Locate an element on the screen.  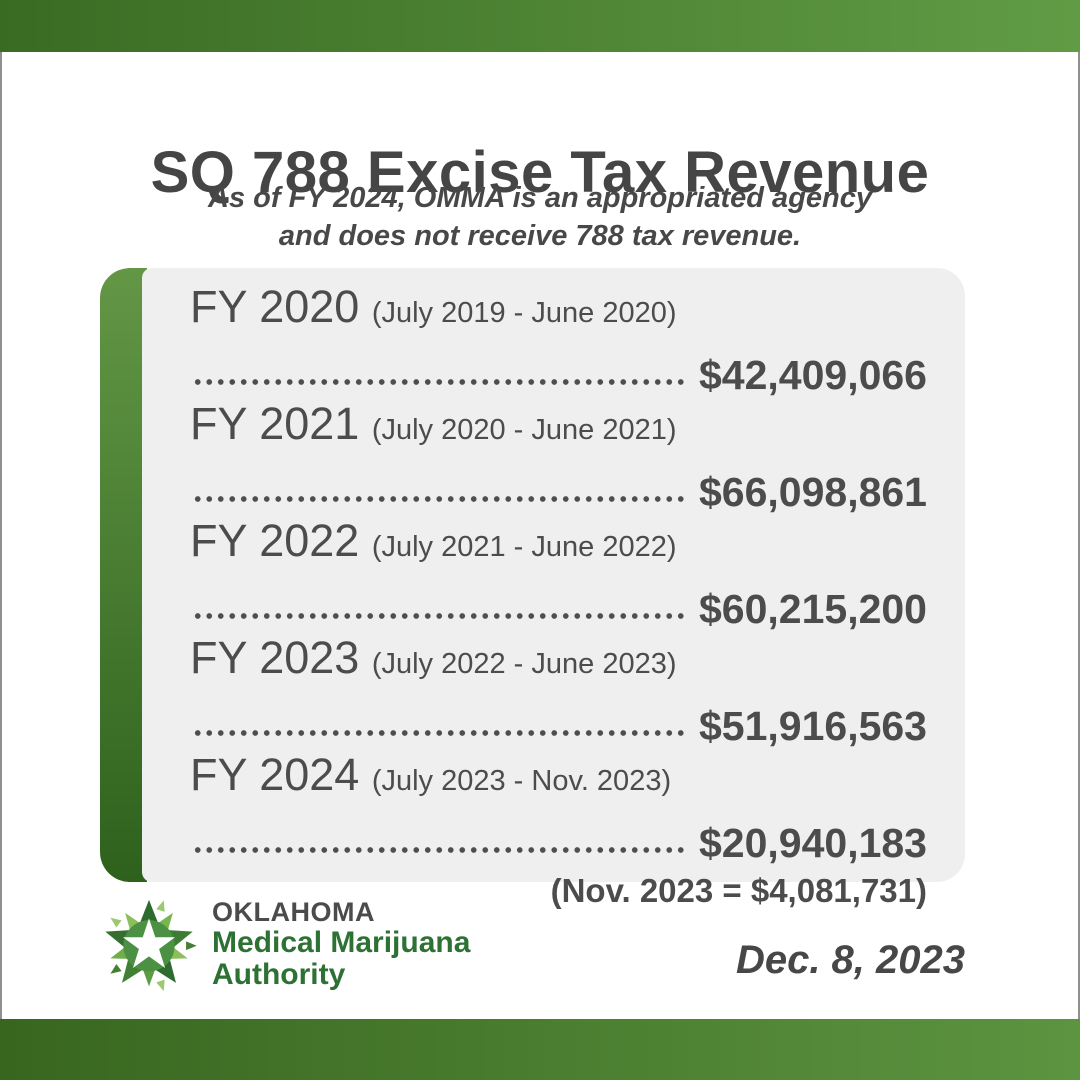
bottom-green-band is located at coordinates (540, 1049).